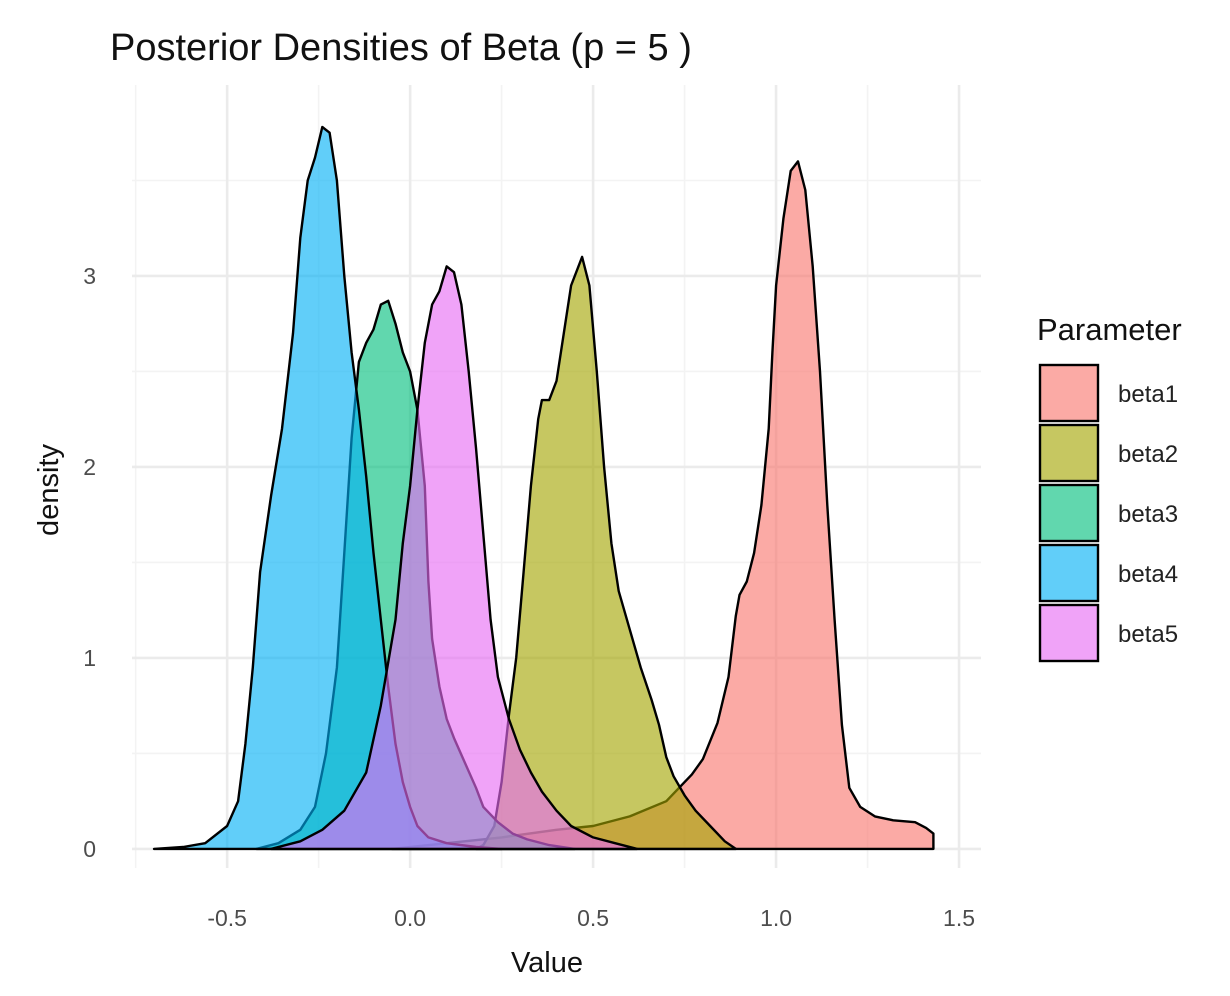 The height and width of the screenshot is (996, 1230). I want to click on y-axis-title: density, so click(49, 490).